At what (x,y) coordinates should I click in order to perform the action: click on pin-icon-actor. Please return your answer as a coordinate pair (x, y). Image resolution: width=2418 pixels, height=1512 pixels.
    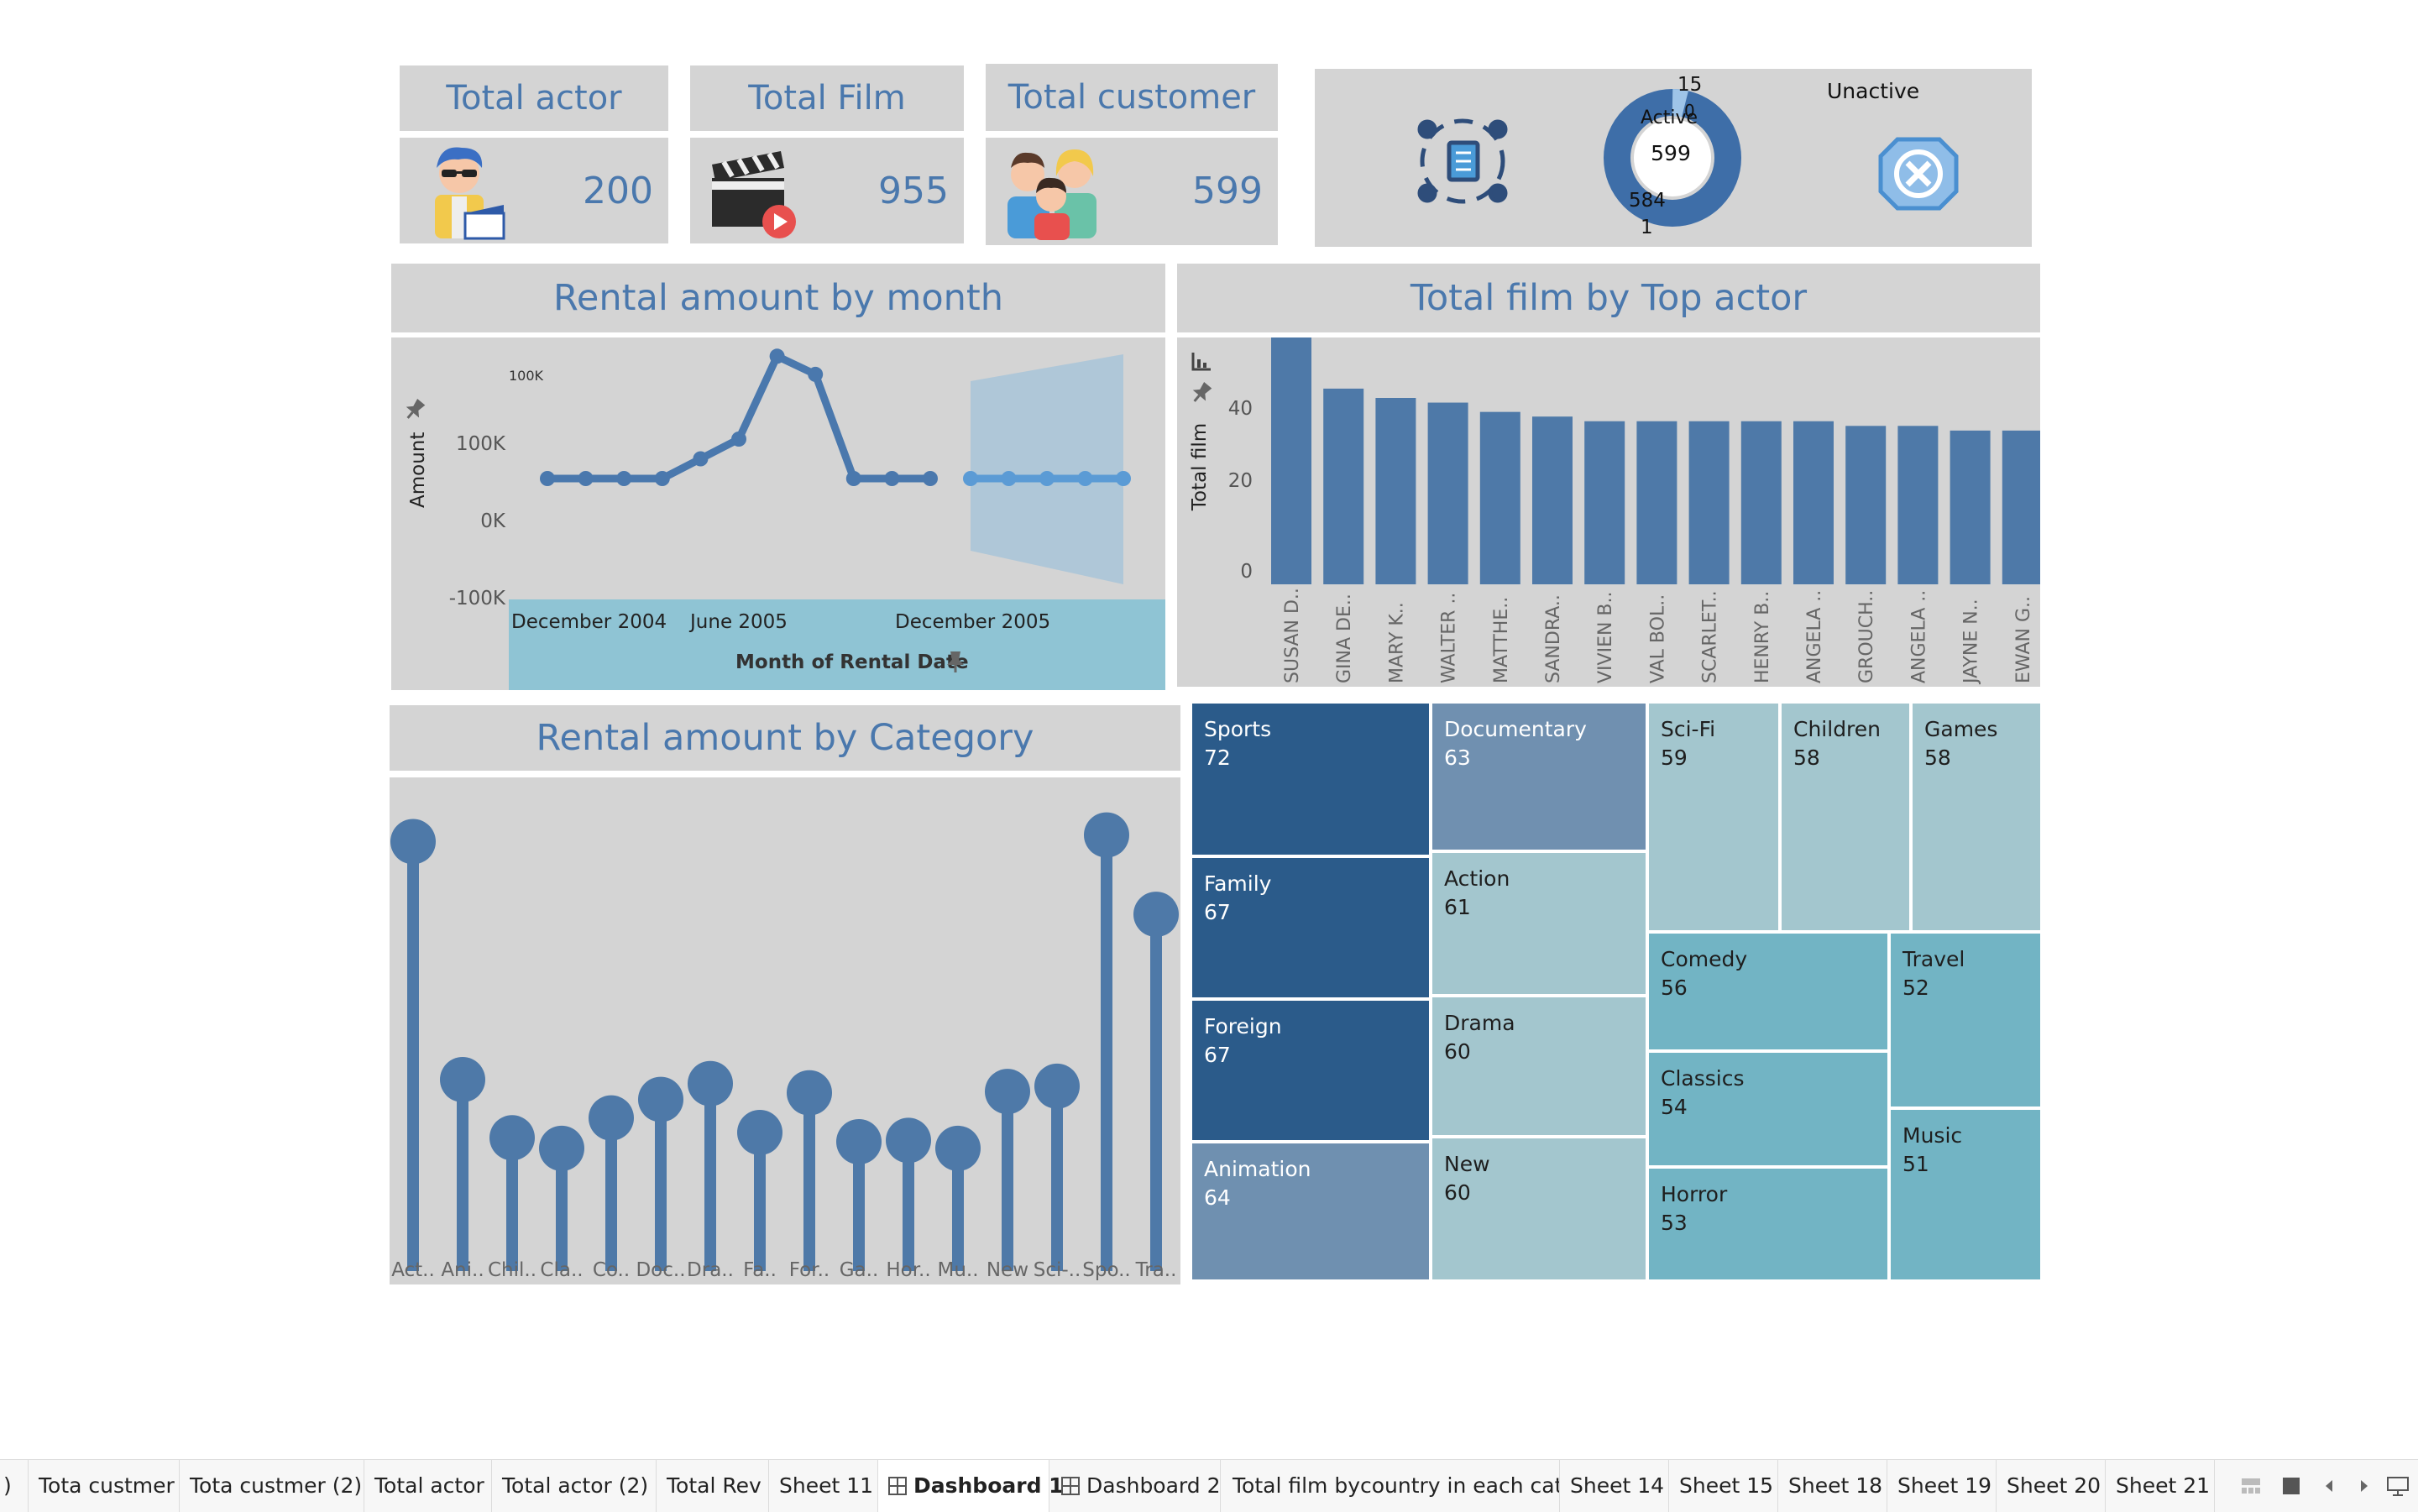
    Looking at the image, I should click on (1201, 394).